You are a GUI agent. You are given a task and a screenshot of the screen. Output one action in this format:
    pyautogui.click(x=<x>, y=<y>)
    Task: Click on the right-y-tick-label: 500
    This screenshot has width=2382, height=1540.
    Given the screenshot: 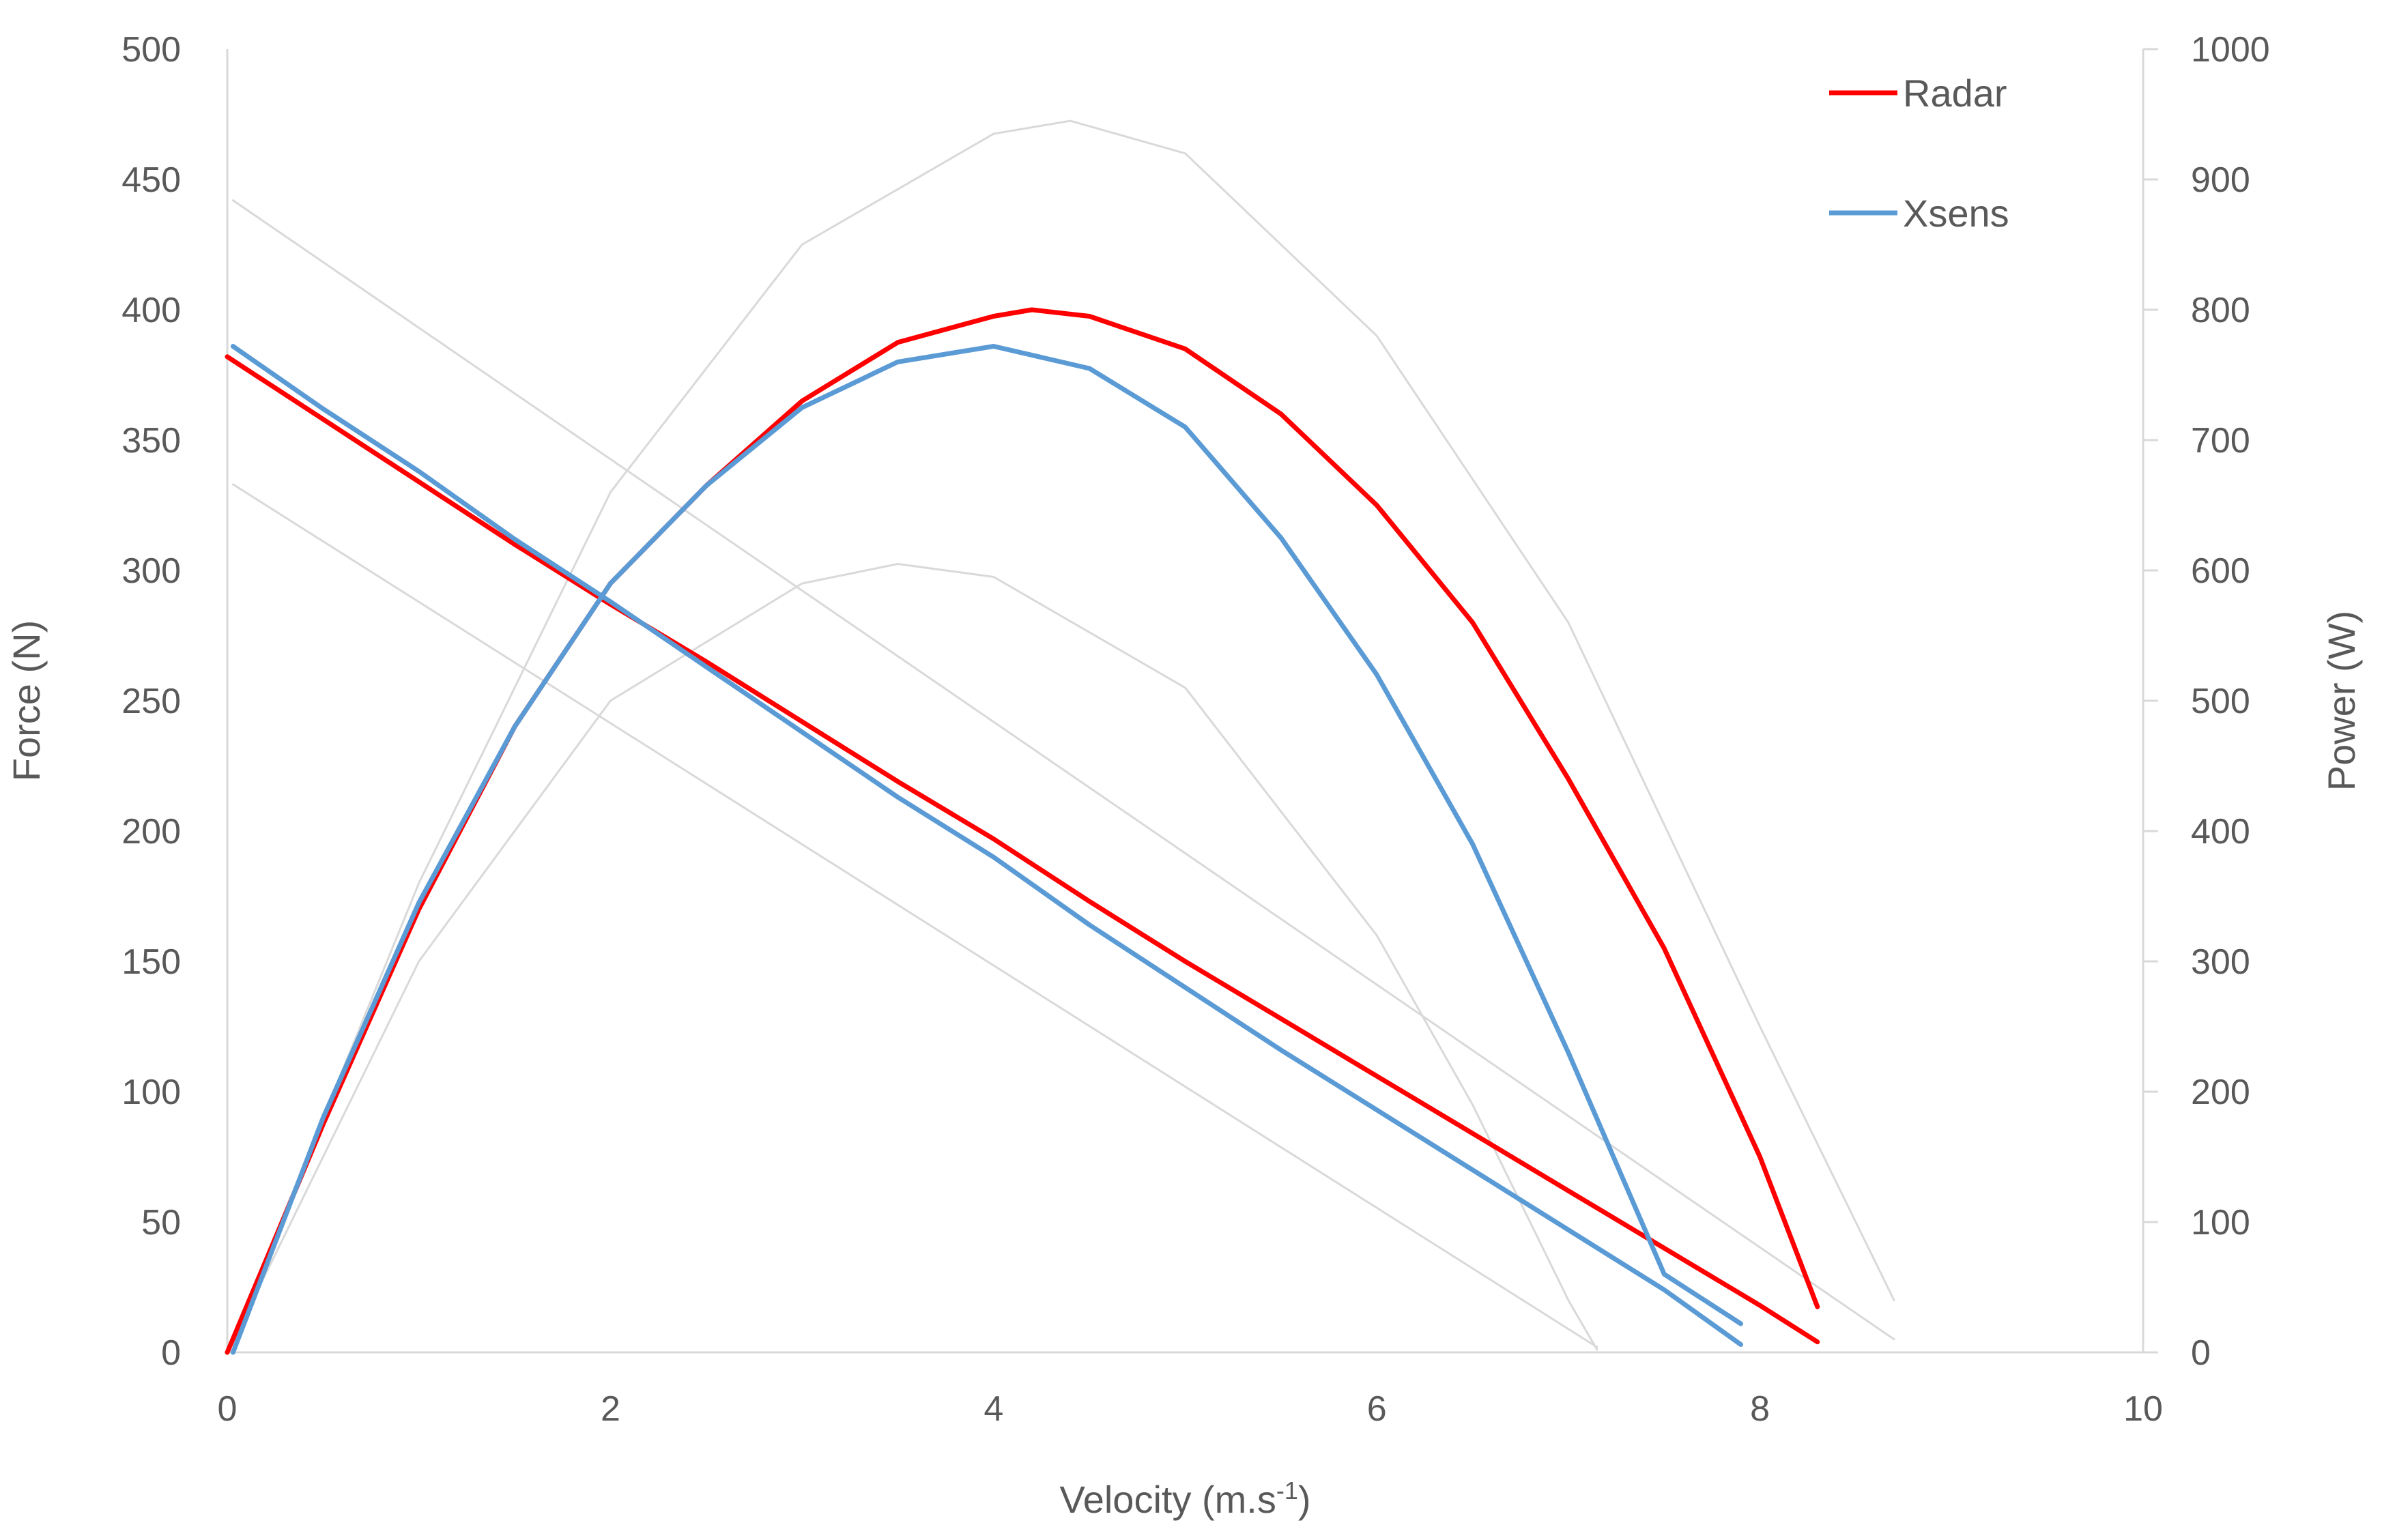 What is the action you would take?
    pyautogui.click(x=2220, y=701)
    